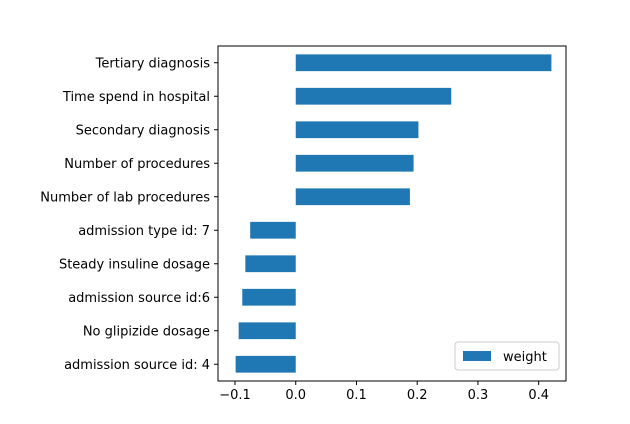 This screenshot has width=630, height=424. I want to click on y-tick-label: Tertiary diagnosis, so click(153, 63).